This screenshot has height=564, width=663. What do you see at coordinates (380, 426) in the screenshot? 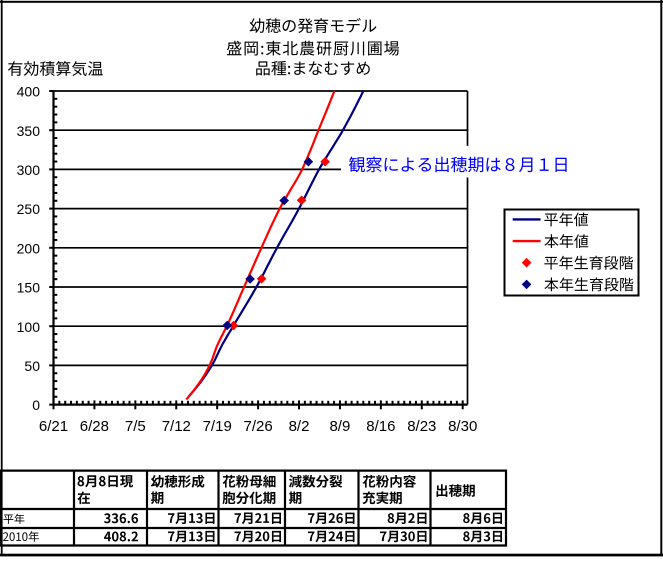
I see `svg-text: 8/16` at bounding box center [380, 426].